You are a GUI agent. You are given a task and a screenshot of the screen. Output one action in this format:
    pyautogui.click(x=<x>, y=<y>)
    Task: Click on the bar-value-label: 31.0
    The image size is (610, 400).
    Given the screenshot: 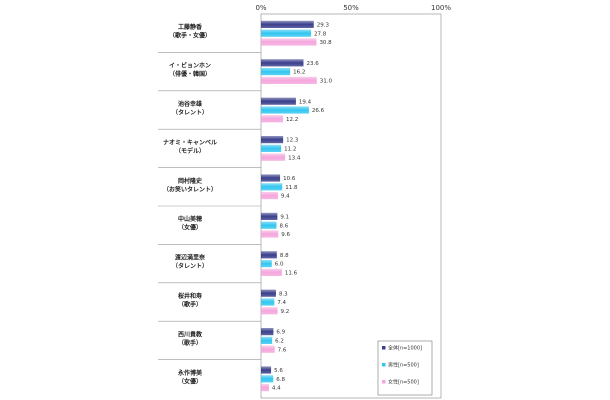 What is the action you would take?
    pyautogui.click(x=326, y=82)
    